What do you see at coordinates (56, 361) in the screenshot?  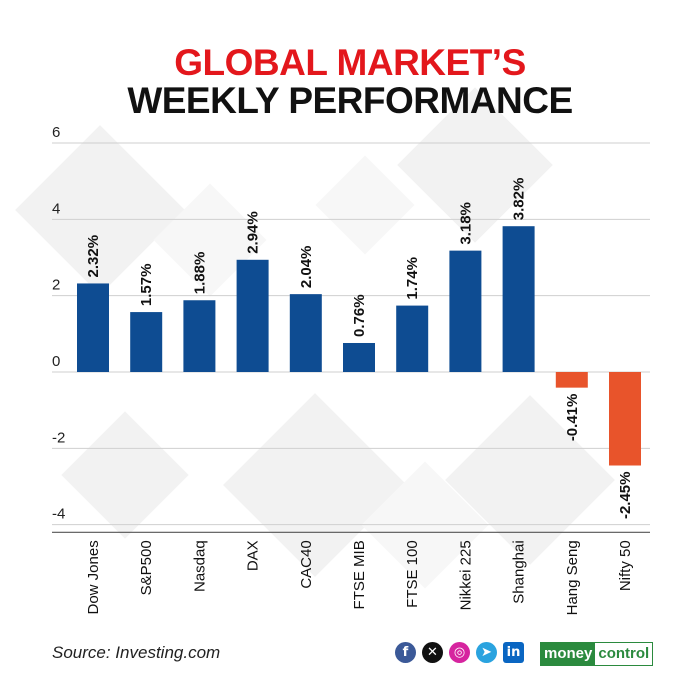 I see `y-tick-label: 0` at bounding box center [56, 361].